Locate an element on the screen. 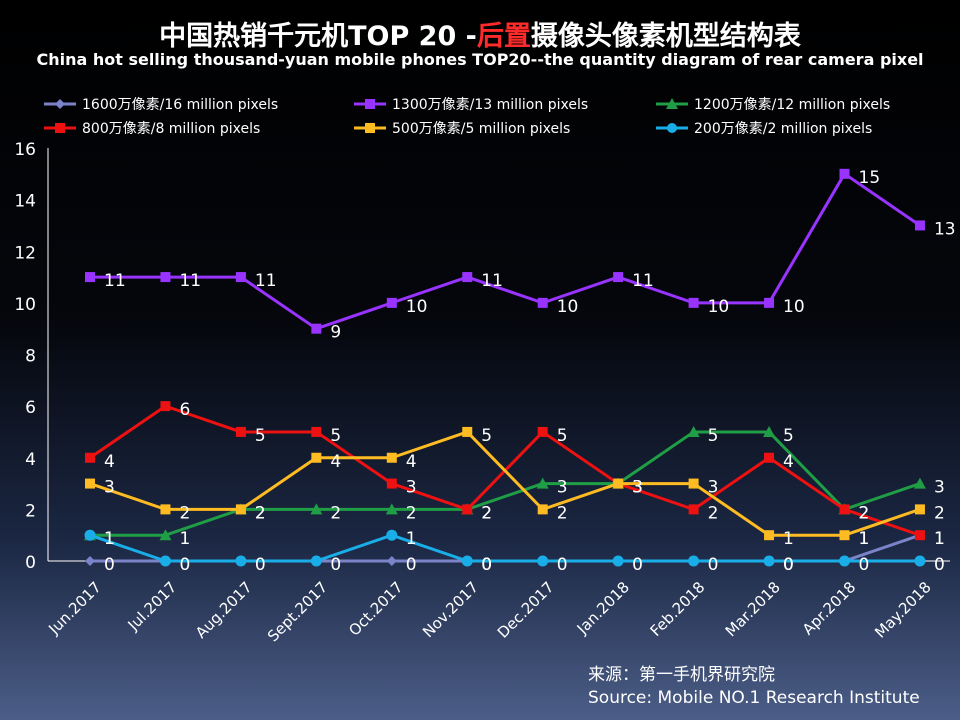 The height and width of the screenshot is (720, 960). x-tick-label: Jan.2018 is located at coordinates (603, 608).